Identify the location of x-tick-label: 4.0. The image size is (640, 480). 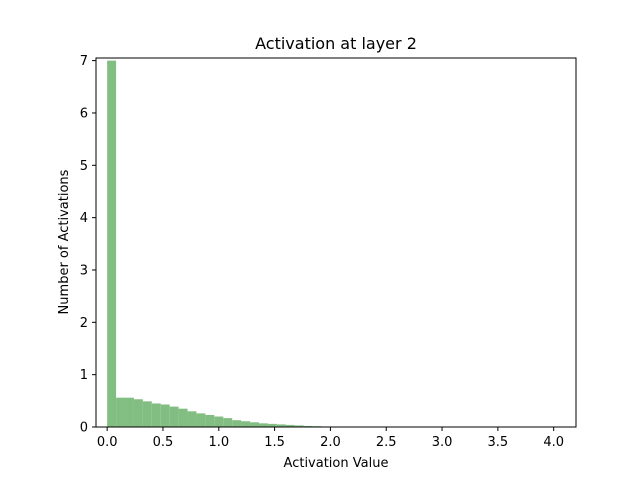
(553, 442).